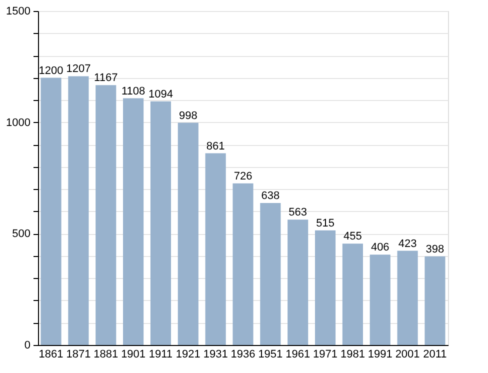  I want to click on x-tick-label: 1921, so click(188, 354).